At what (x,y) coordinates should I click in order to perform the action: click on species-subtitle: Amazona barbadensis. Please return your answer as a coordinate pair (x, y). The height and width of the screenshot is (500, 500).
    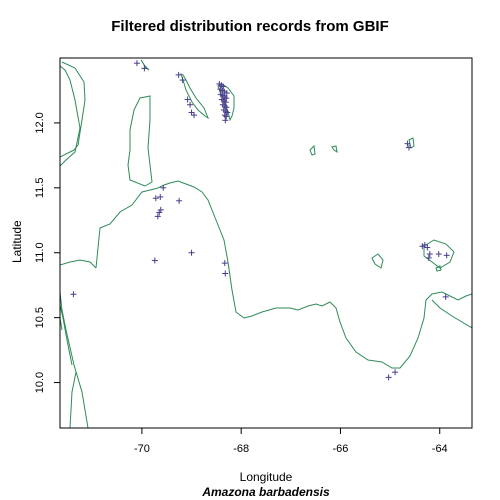
    Looking at the image, I should click on (266, 492).